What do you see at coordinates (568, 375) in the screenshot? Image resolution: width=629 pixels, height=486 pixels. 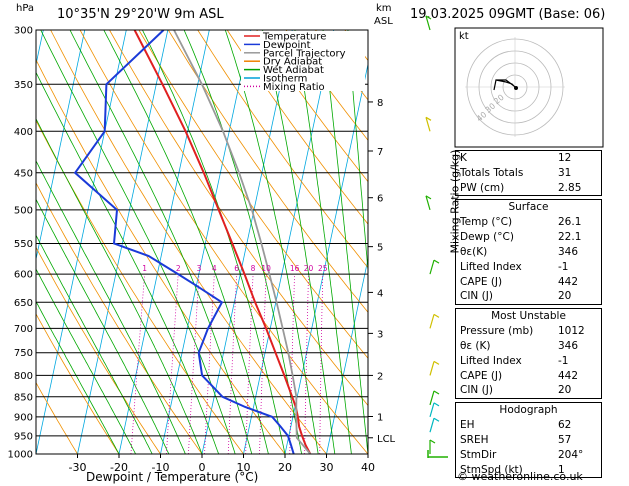 I see `most-unstable-value: 442` at bounding box center [568, 375].